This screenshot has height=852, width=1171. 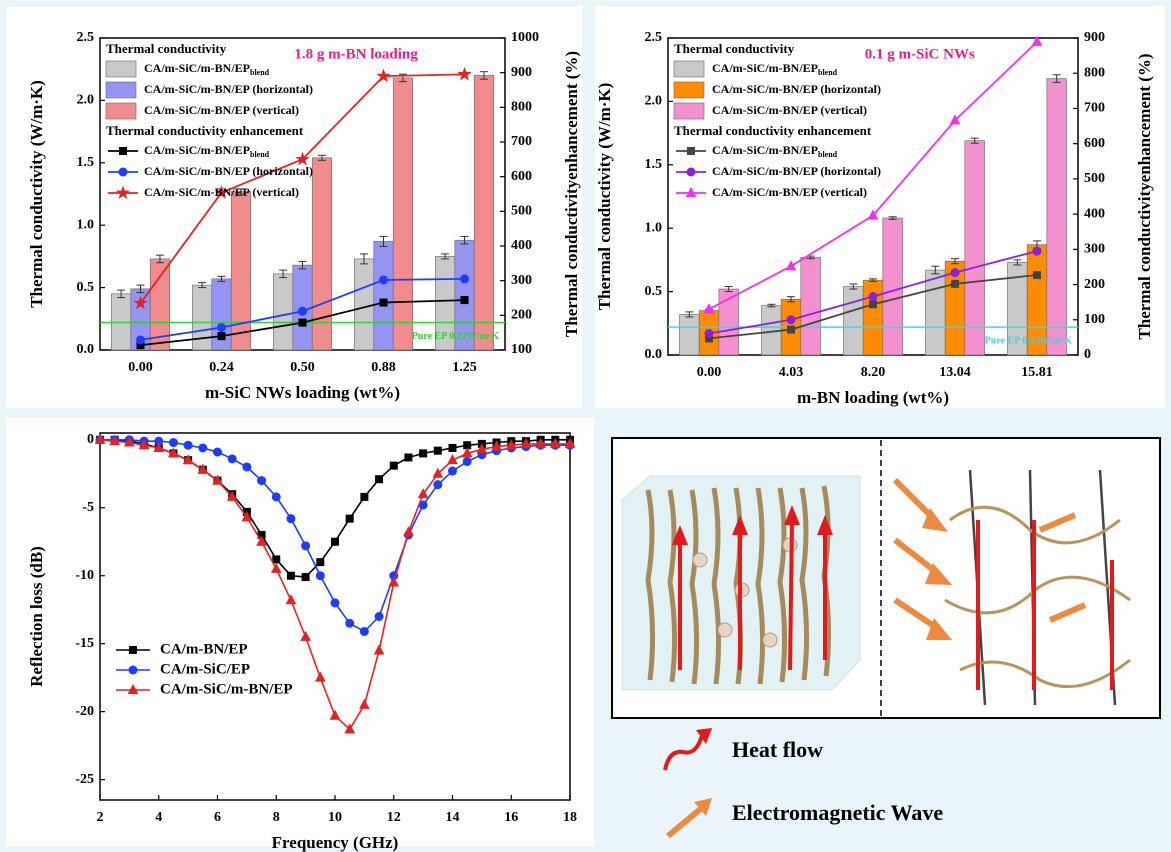 I want to click on x-tick-label: 14, so click(x=453, y=817).